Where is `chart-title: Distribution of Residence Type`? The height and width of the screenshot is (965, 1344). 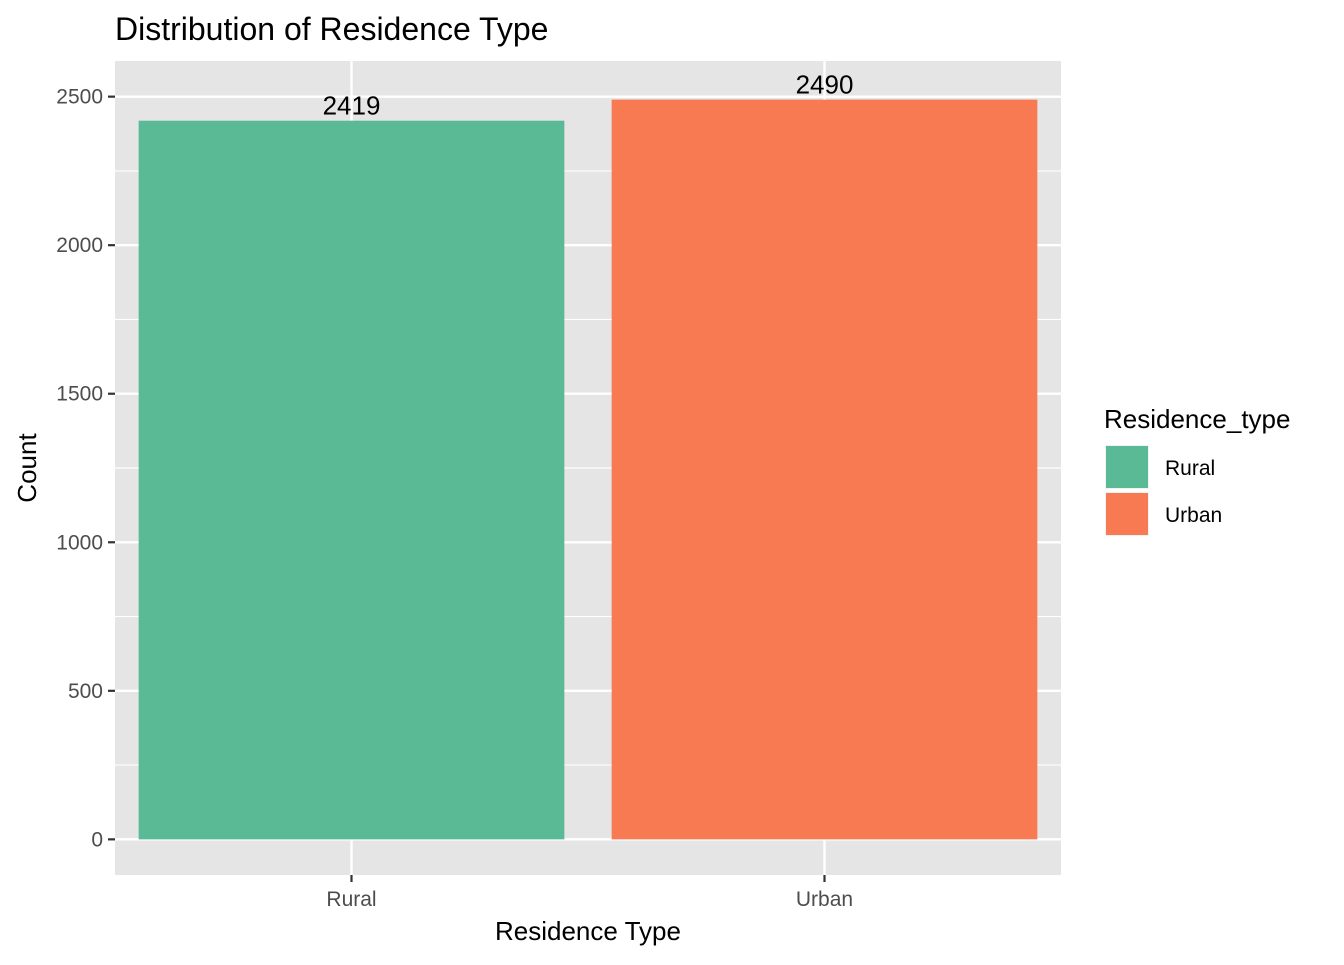
chart-title: Distribution of Residence Type is located at coordinates (331, 29).